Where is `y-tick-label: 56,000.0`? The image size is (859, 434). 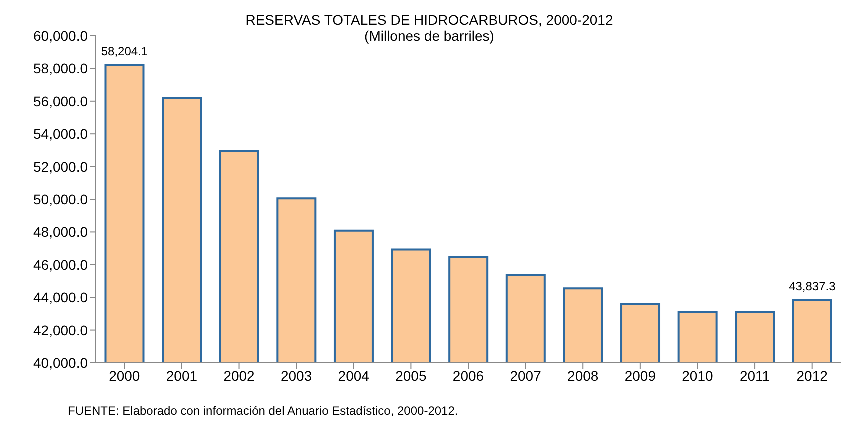 y-tick-label: 56,000.0 is located at coordinates (61, 101).